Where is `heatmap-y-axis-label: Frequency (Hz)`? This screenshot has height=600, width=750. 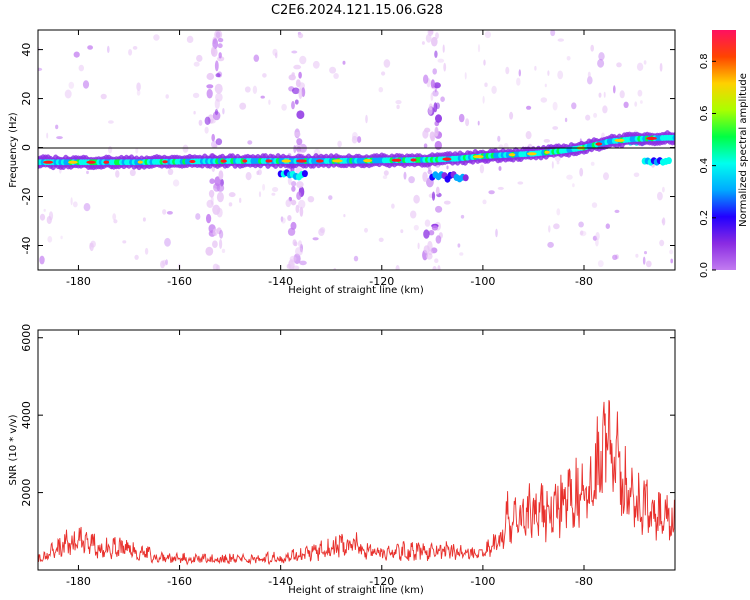
heatmap-y-axis-label: Frequency (Hz) is located at coordinates (13, 150).